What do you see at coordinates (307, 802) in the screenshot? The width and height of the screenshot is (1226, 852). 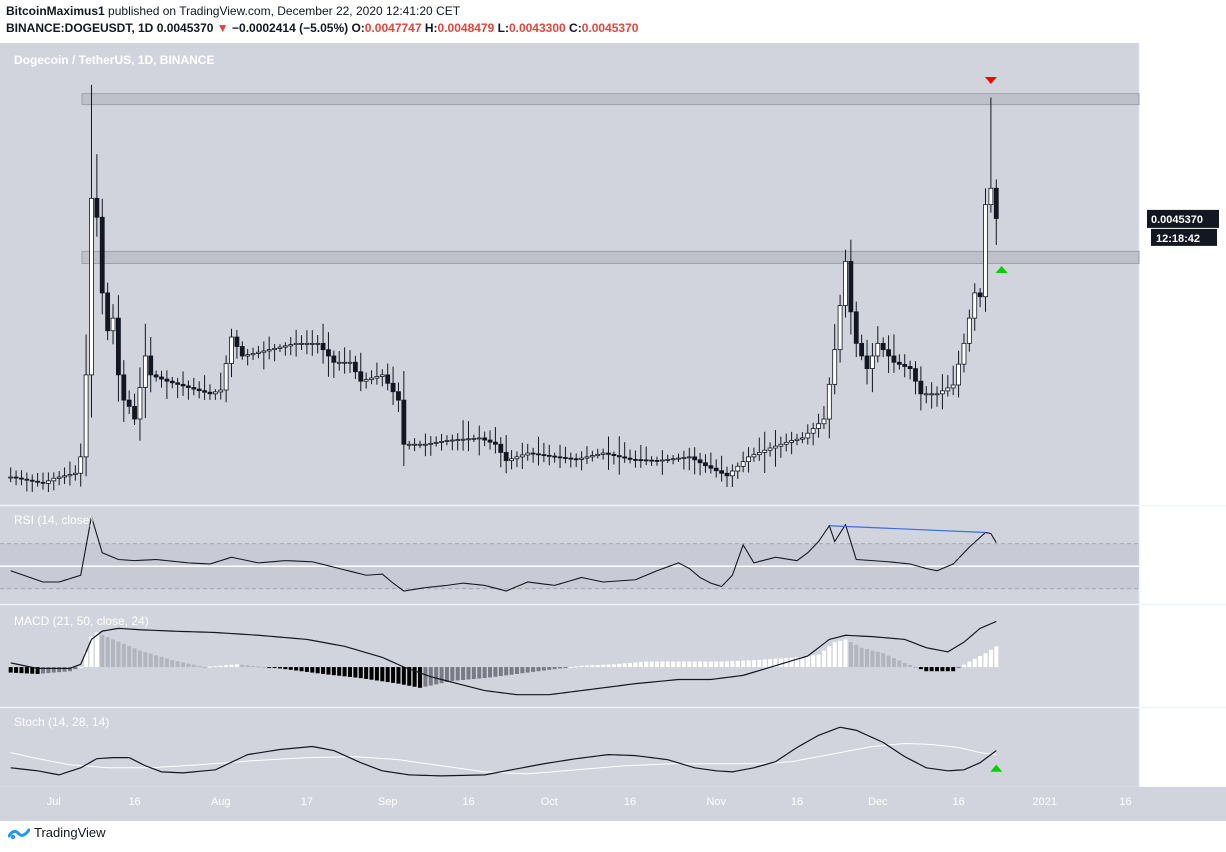 I see `time-tick-label: 17` at bounding box center [307, 802].